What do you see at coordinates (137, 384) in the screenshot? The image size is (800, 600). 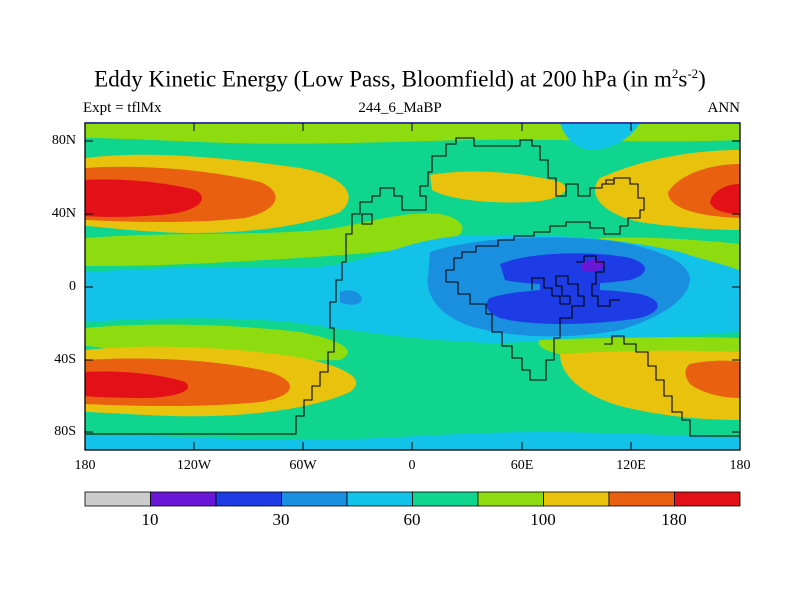 I see `contour-band-s-red` at bounding box center [137, 384].